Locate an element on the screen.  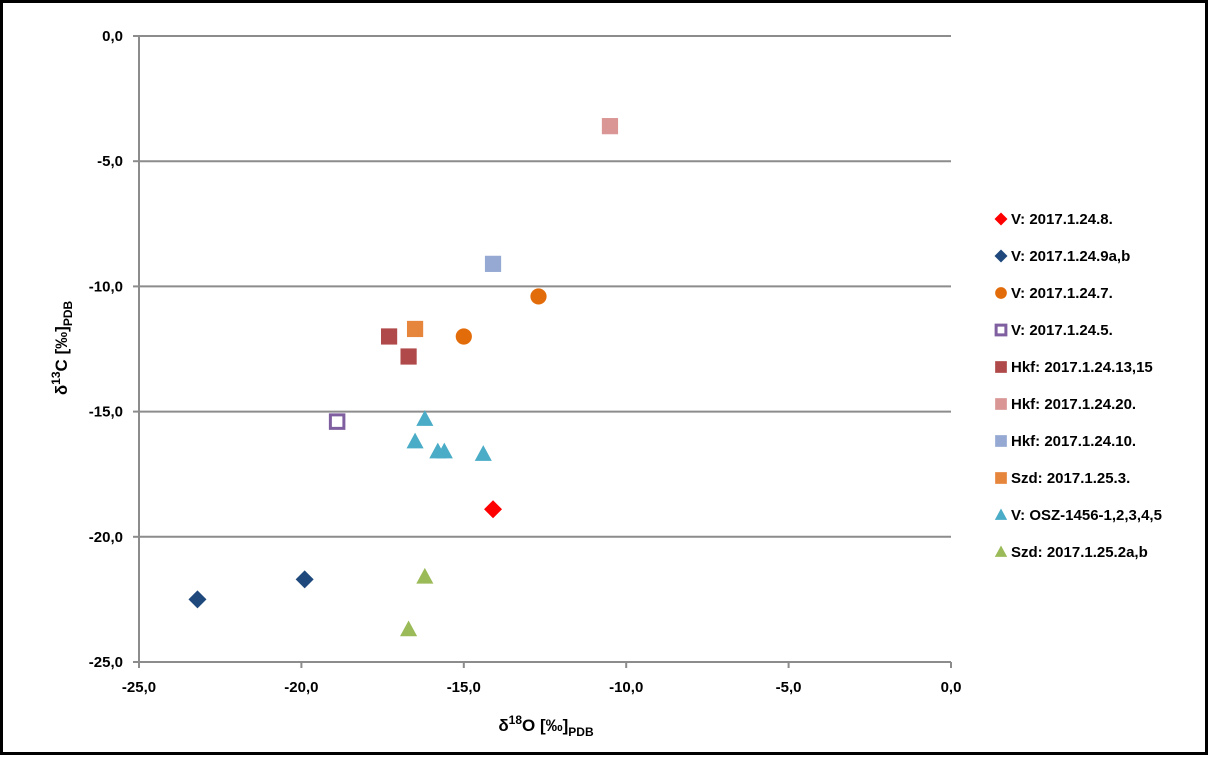
data-point-s8-p4 is located at coordinates (483, 453).